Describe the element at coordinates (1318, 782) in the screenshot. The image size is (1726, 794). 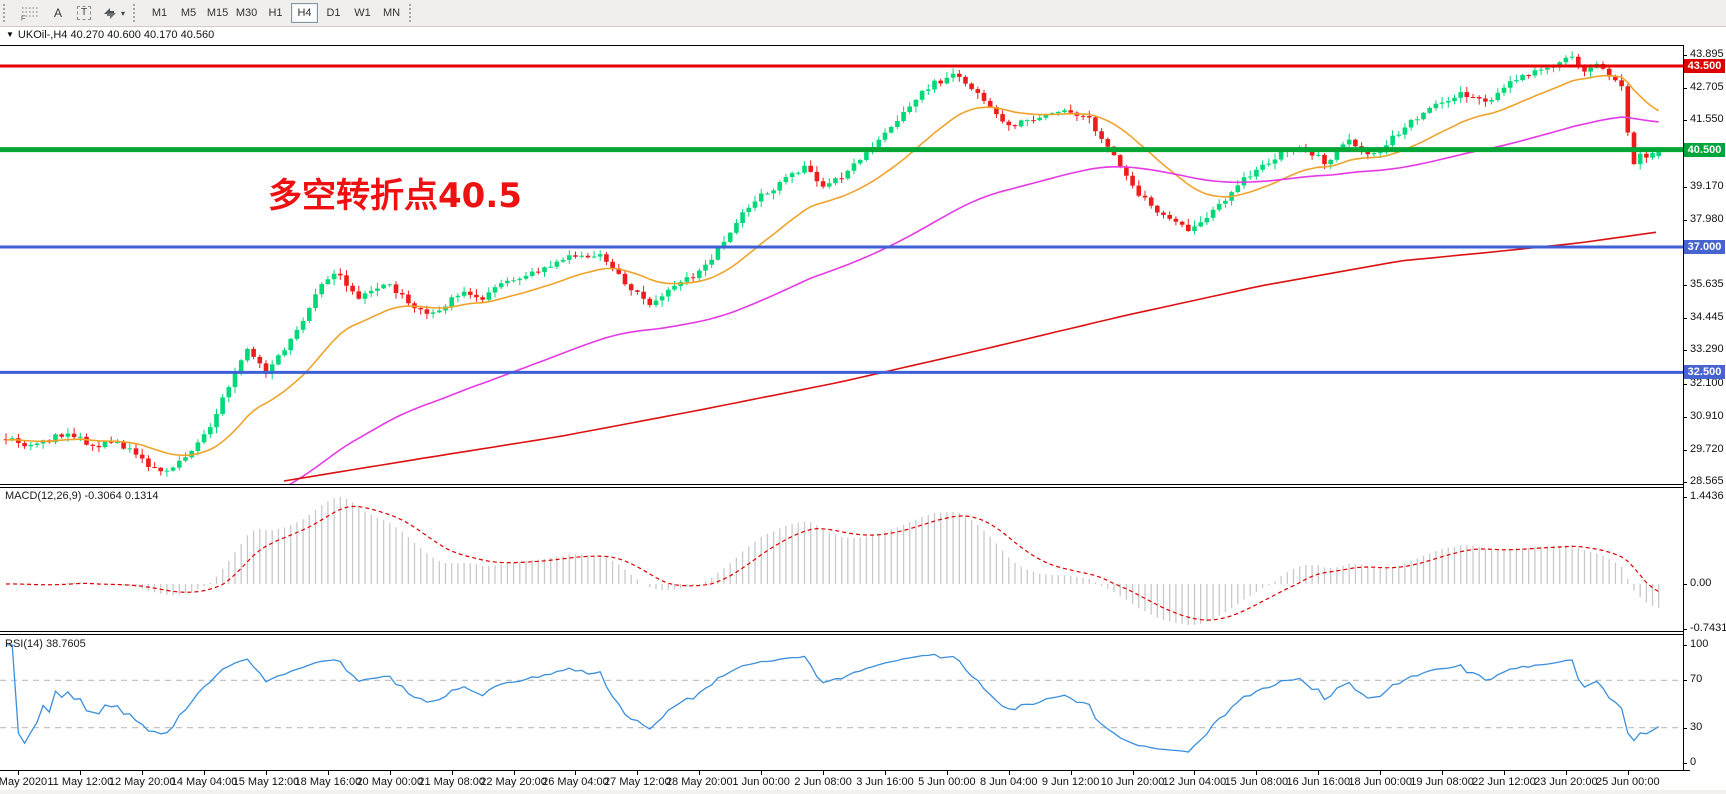
I see `time-label: 16 Jun 16:00` at that location.